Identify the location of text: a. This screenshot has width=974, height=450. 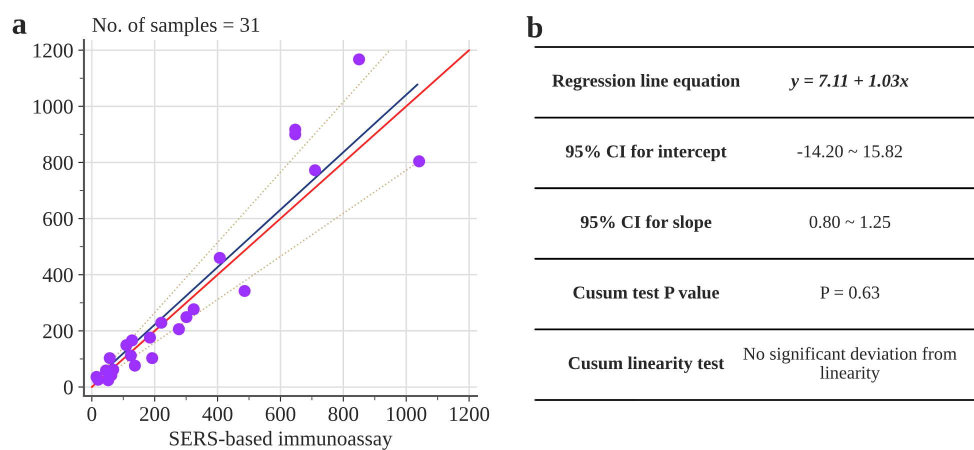
(19, 26).